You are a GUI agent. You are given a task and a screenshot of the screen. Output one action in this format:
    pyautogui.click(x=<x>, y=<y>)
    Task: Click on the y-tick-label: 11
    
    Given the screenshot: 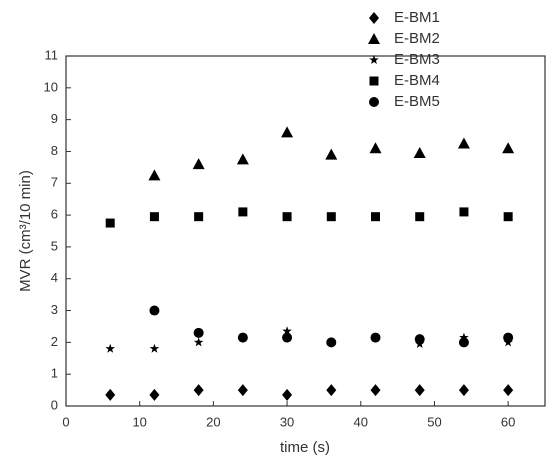 What is the action you would take?
    pyautogui.click(x=52, y=54)
    